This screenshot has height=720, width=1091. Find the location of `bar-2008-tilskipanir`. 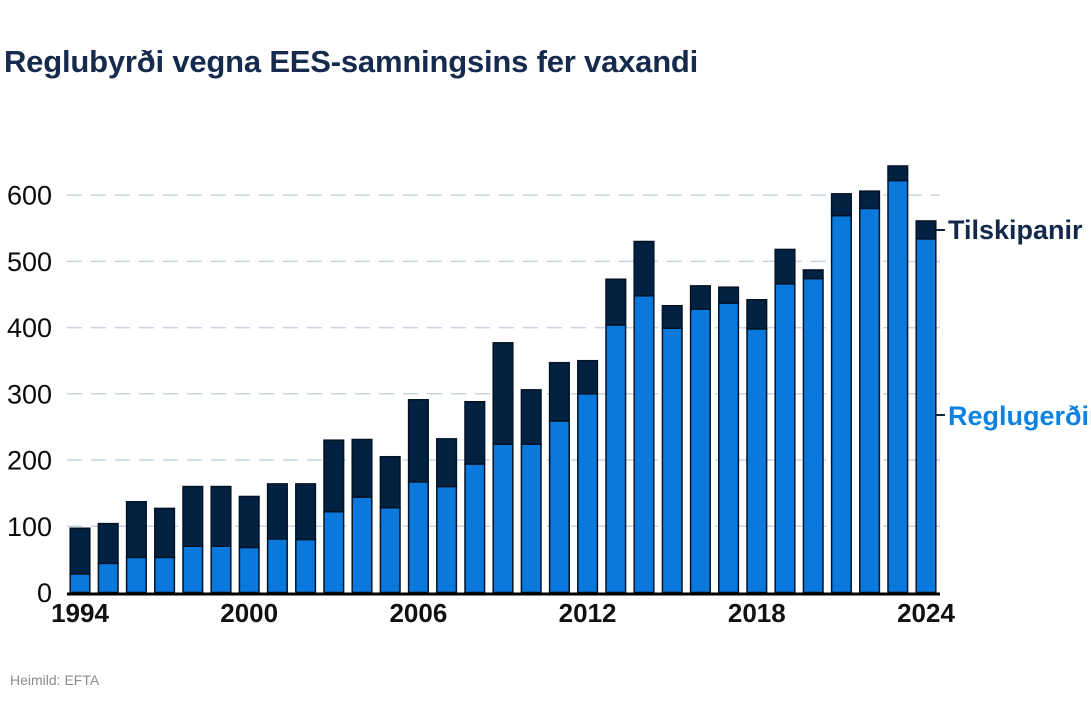

bar-2008-tilskipanir is located at coordinates (475, 433).